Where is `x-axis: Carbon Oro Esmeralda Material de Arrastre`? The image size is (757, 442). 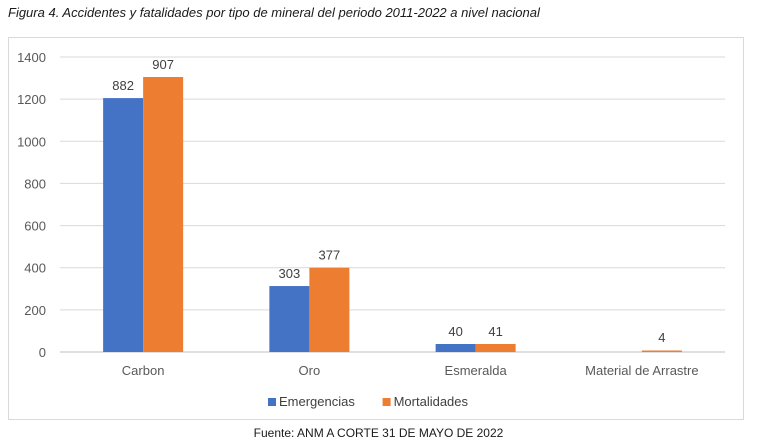 x-axis: Carbon Oro Esmeralda Material de Arrastre is located at coordinates (410, 370).